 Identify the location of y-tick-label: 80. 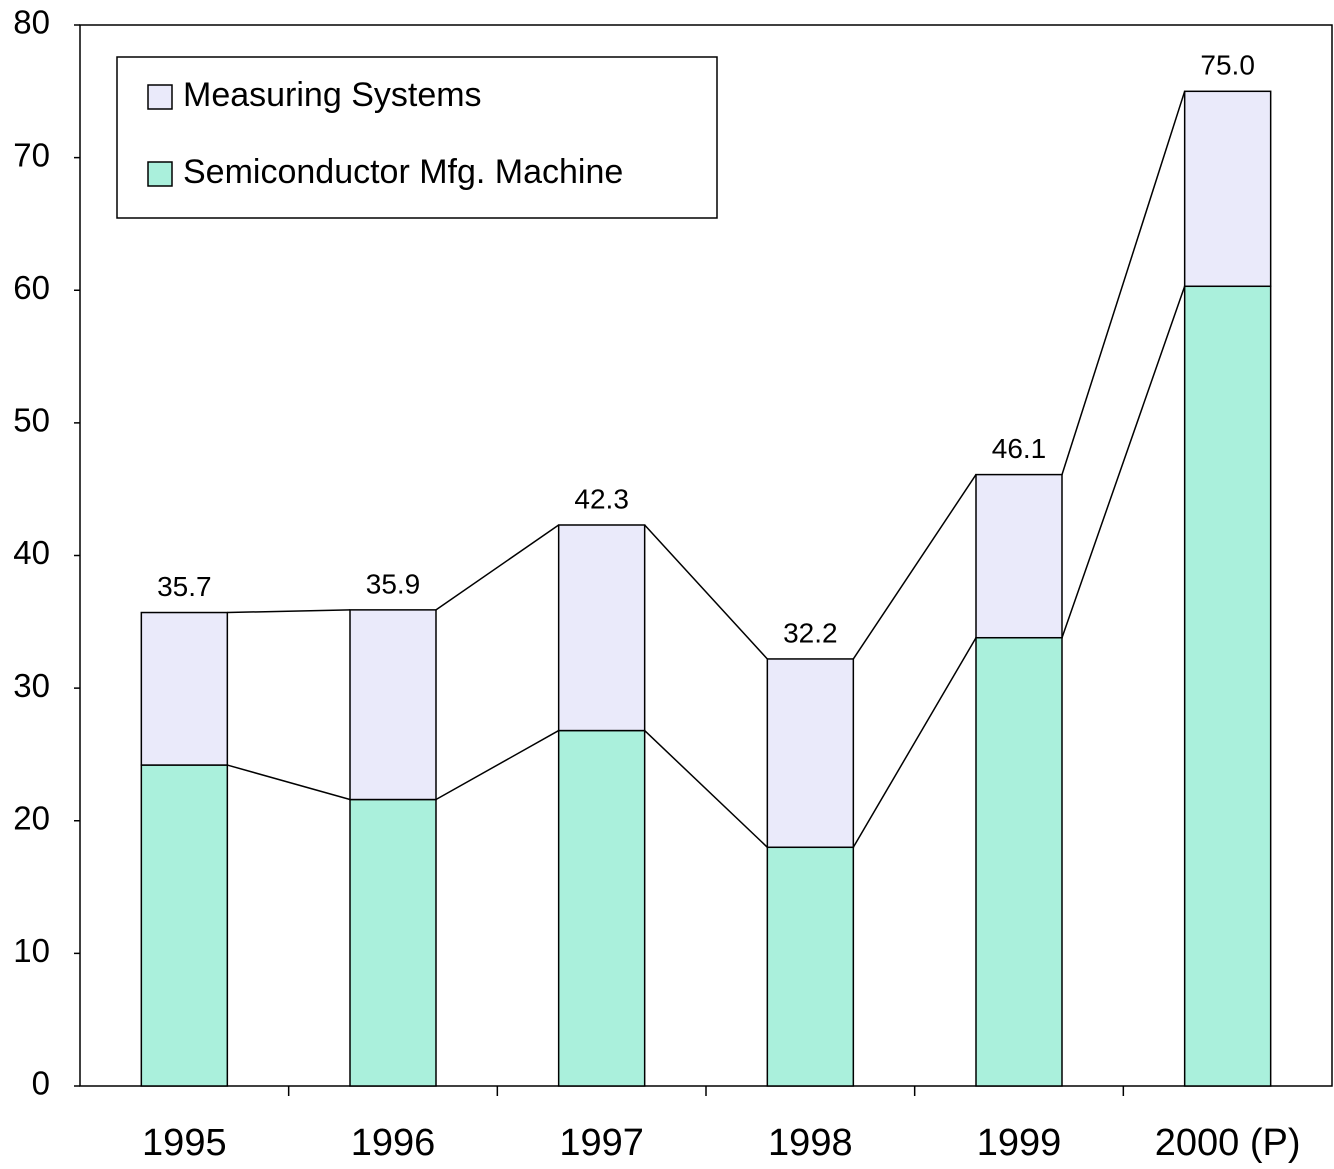
(31, 22).